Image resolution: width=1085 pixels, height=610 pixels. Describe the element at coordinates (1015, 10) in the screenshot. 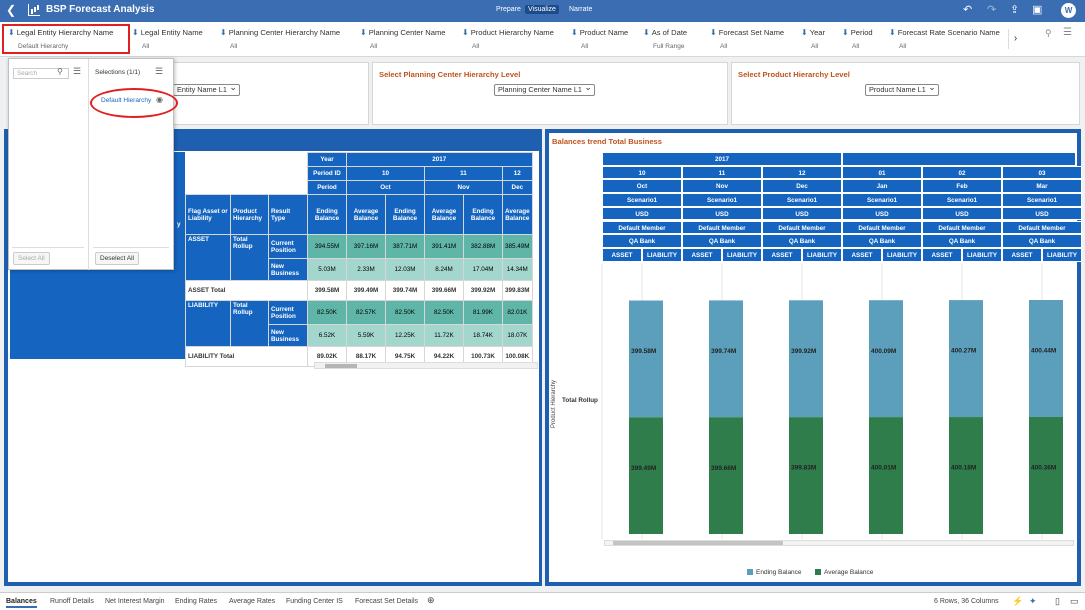

I see `export-icon: ⇪` at that location.